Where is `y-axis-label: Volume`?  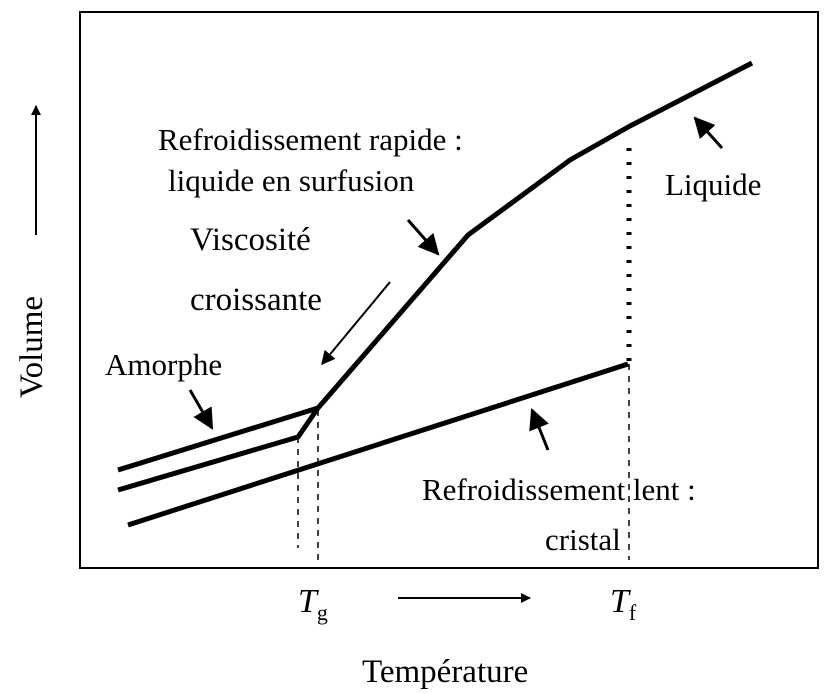 y-axis-label: Volume is located at coordinates (32, 347).